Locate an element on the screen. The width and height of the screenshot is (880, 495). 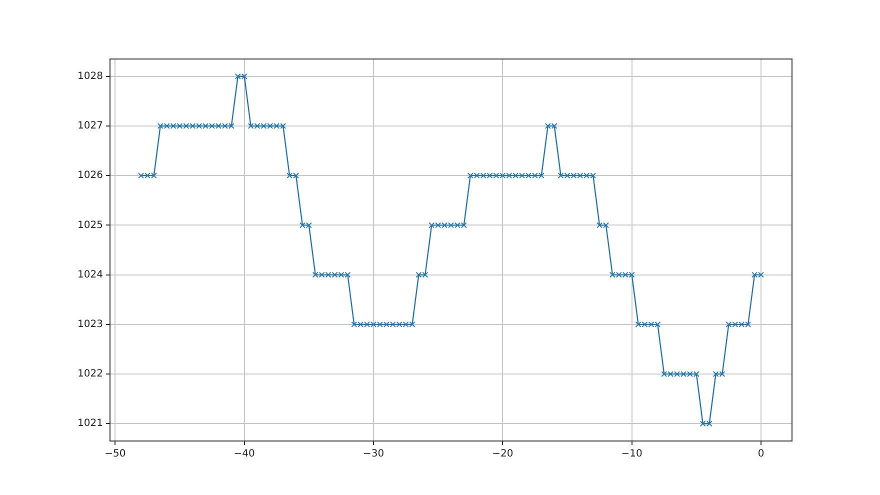
y-tick-label: 1023 is located at coordinates (90, 324).